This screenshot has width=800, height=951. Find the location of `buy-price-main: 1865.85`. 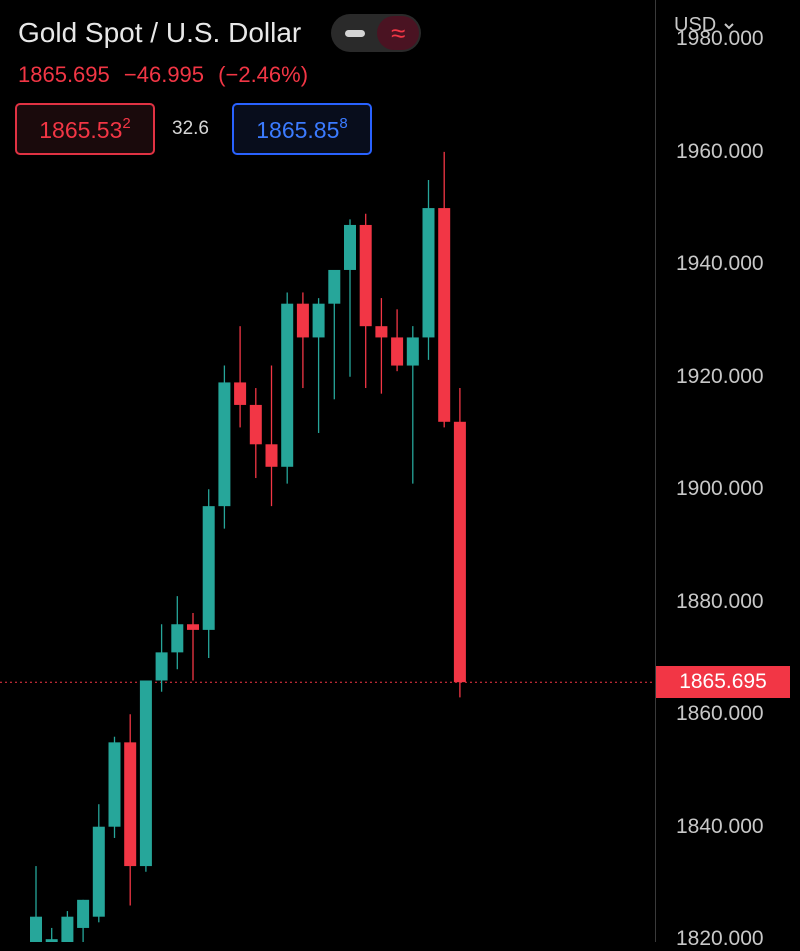

buy-price-main: 1865.85 is located at coordinates (298, 130).